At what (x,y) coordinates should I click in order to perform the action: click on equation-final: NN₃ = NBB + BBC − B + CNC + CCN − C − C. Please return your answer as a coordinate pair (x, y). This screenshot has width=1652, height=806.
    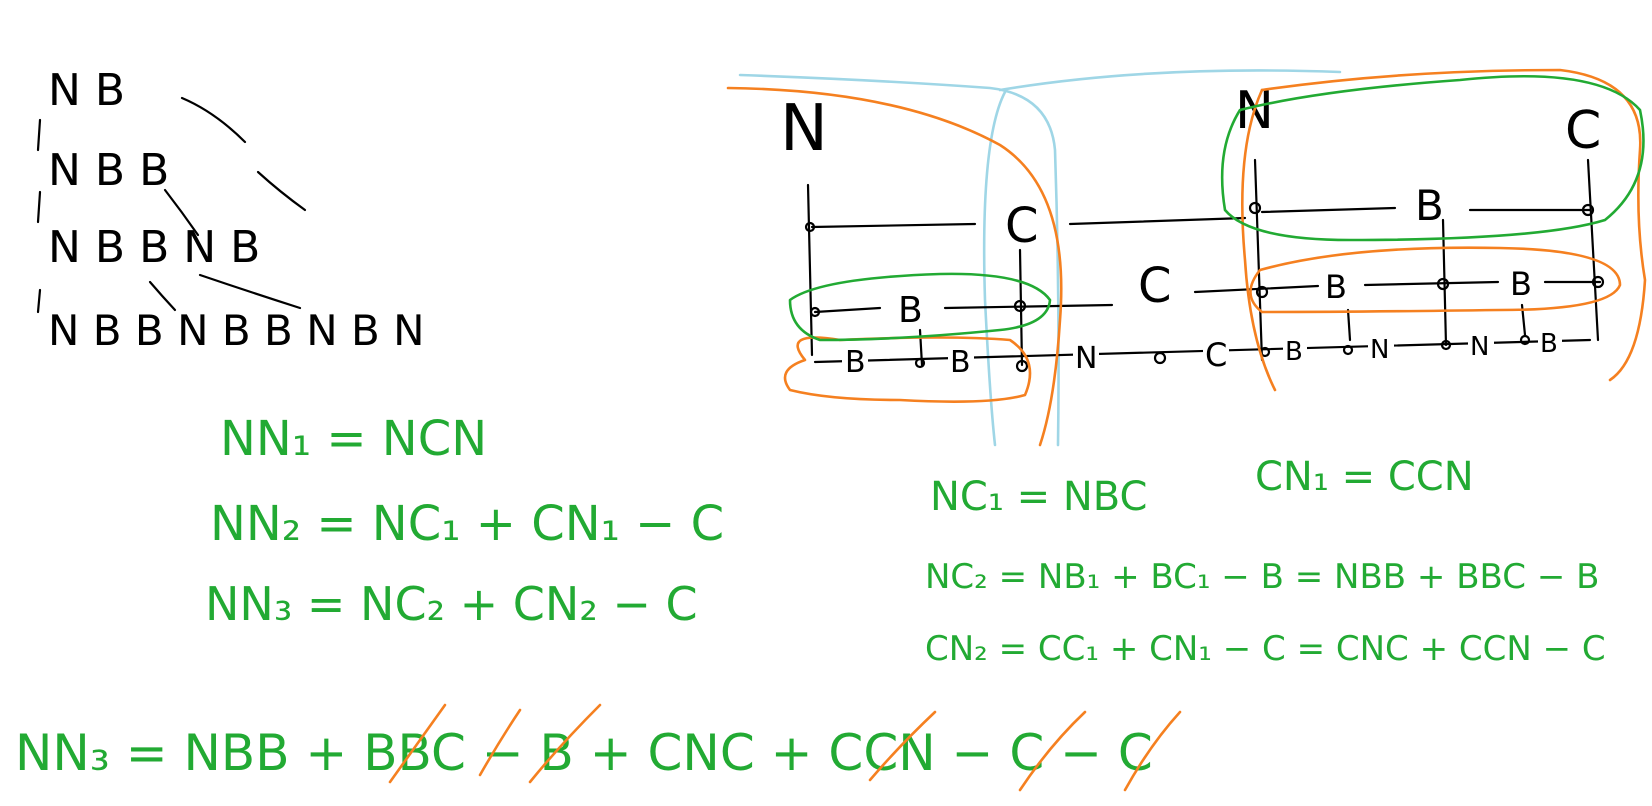
    Looking at the image, I should click on (584, 753).